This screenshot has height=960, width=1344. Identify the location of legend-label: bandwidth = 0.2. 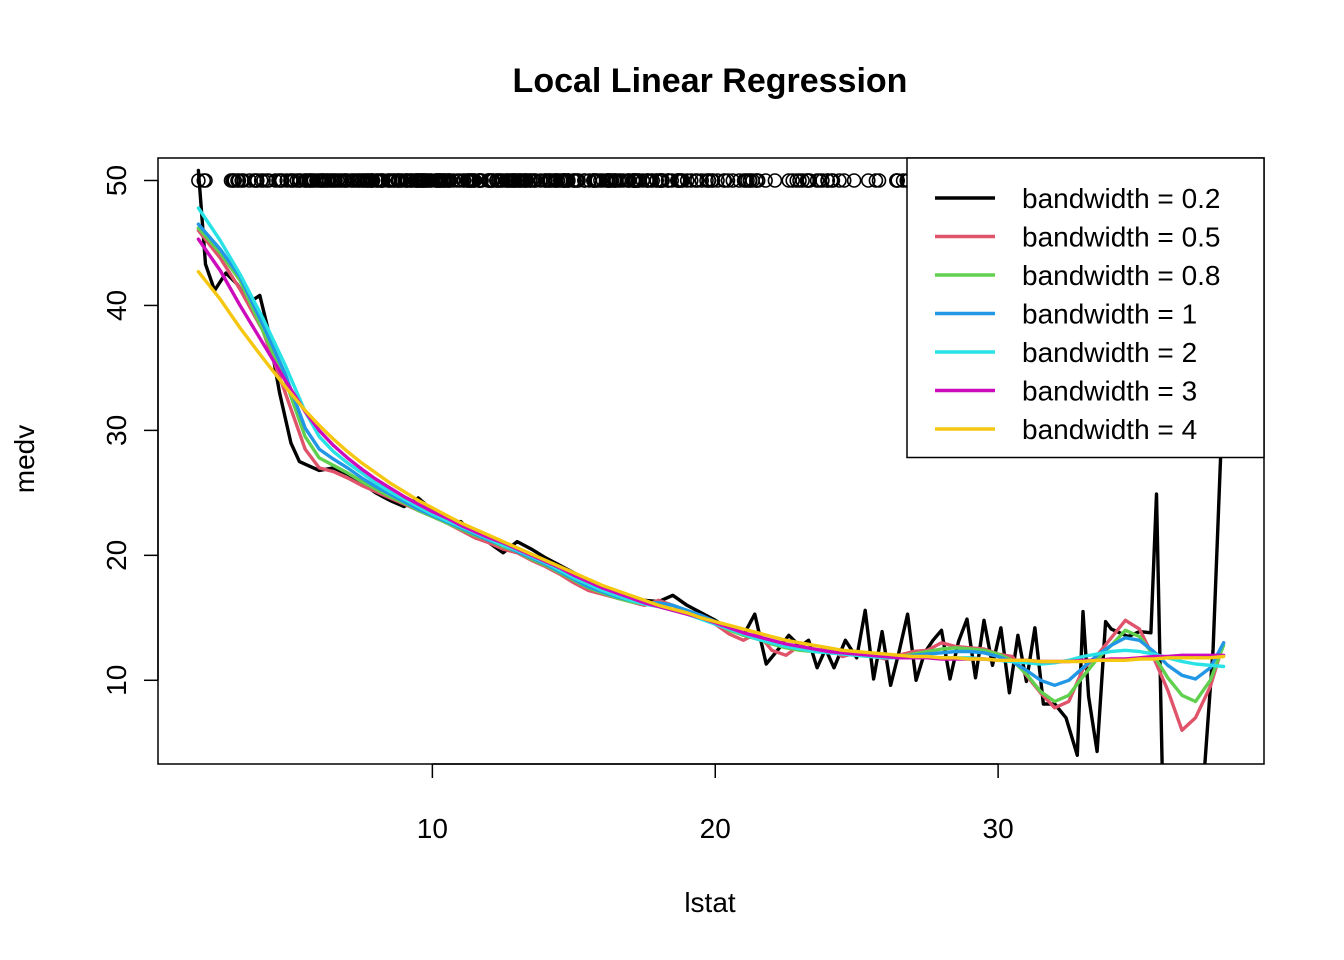
(1121, 198).